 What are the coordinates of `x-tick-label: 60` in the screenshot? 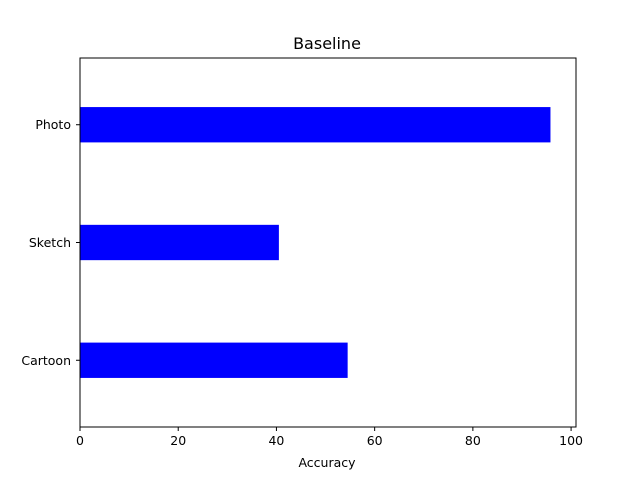 It's located at (375, 440).